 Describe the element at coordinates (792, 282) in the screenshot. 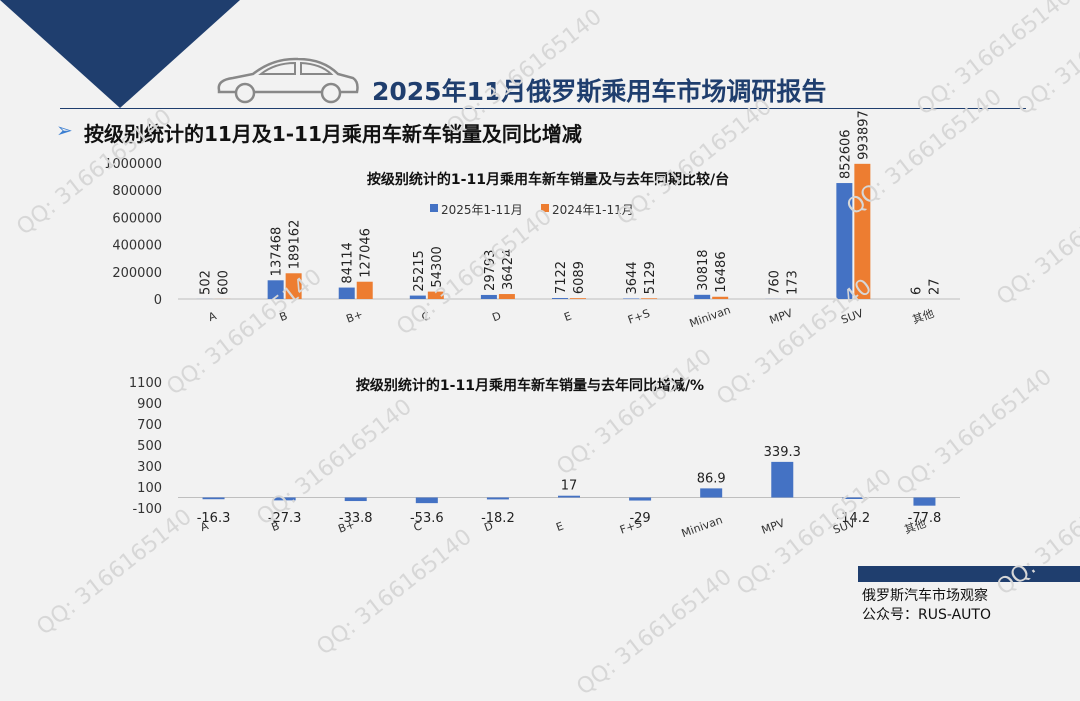

I see `c1-data-label: 173` at that location.